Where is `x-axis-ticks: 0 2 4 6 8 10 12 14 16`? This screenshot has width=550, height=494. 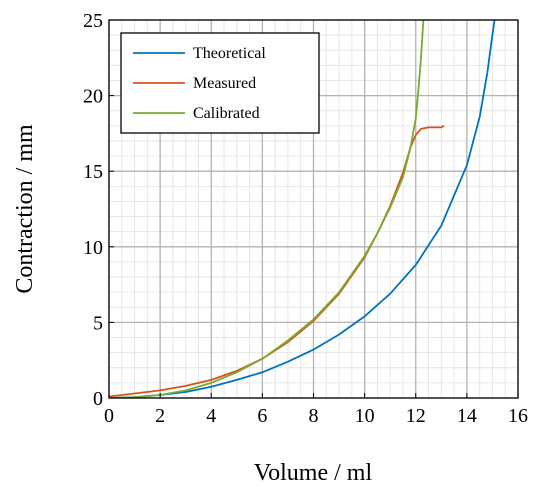
x-axis-ticks: 0 2 4 6 8 10 12 14 16 is located at coordinates (316, 410).